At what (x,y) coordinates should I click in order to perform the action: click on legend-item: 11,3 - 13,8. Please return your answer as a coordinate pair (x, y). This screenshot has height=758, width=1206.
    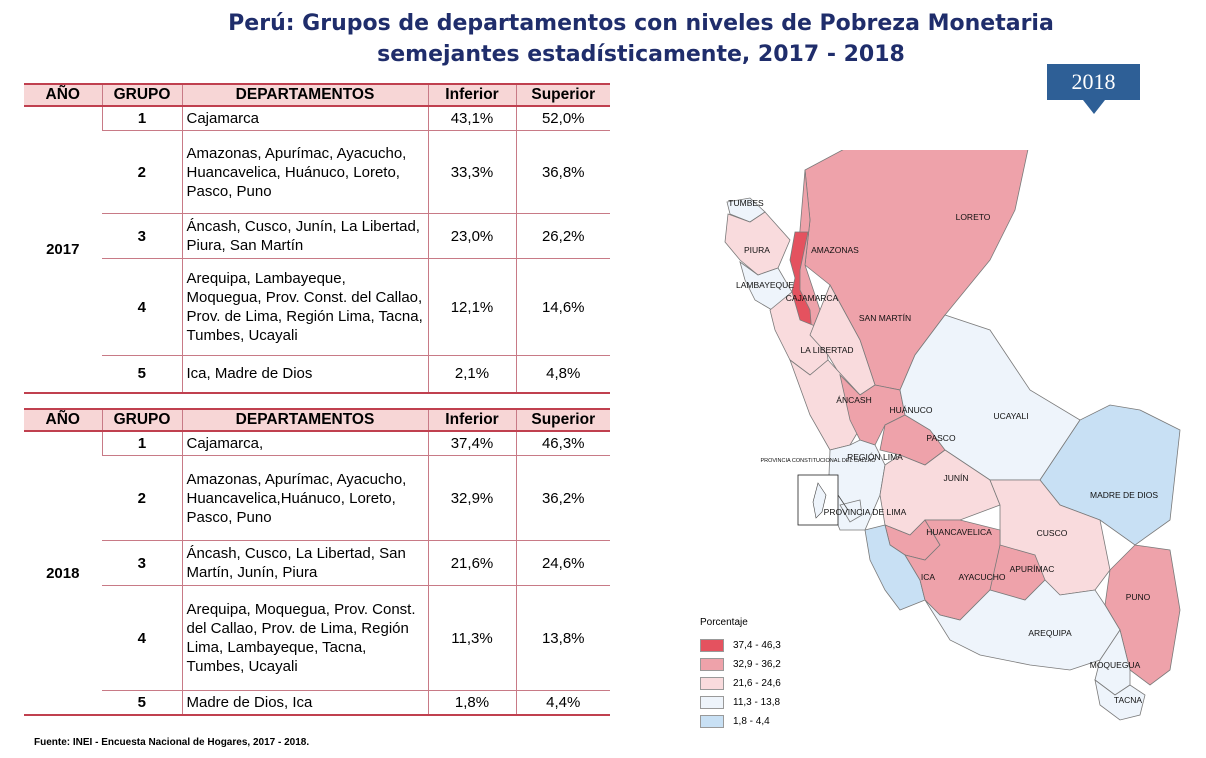
    Looking at the image, I should click on (740, 702).